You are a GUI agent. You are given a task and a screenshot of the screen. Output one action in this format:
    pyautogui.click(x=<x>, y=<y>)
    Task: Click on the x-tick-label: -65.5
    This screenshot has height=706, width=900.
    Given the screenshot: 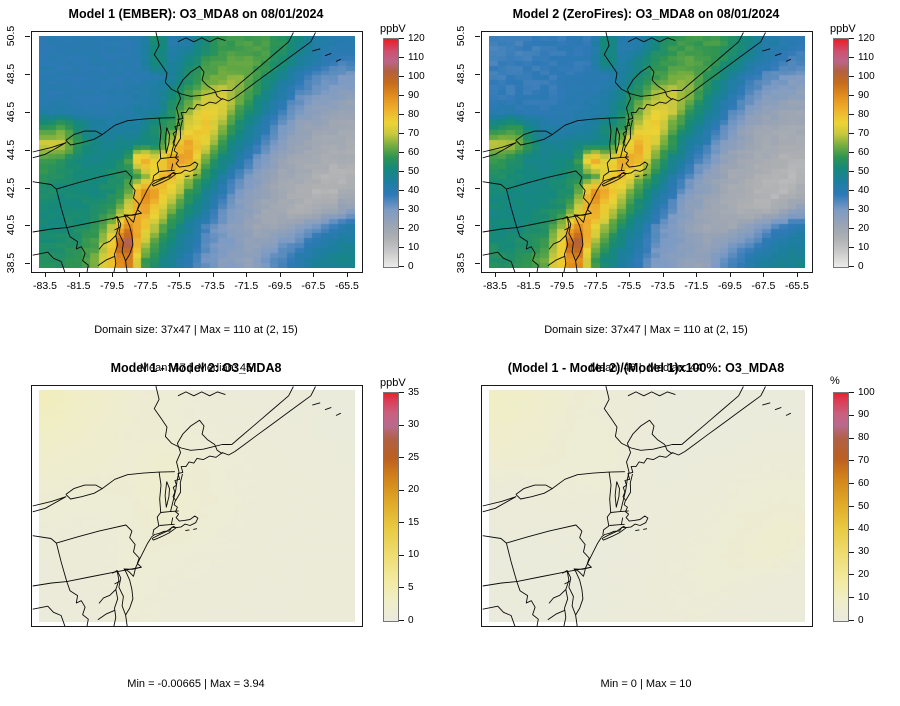 What is the action you would take?
    pyautogui.click(x=796, y=286)
    